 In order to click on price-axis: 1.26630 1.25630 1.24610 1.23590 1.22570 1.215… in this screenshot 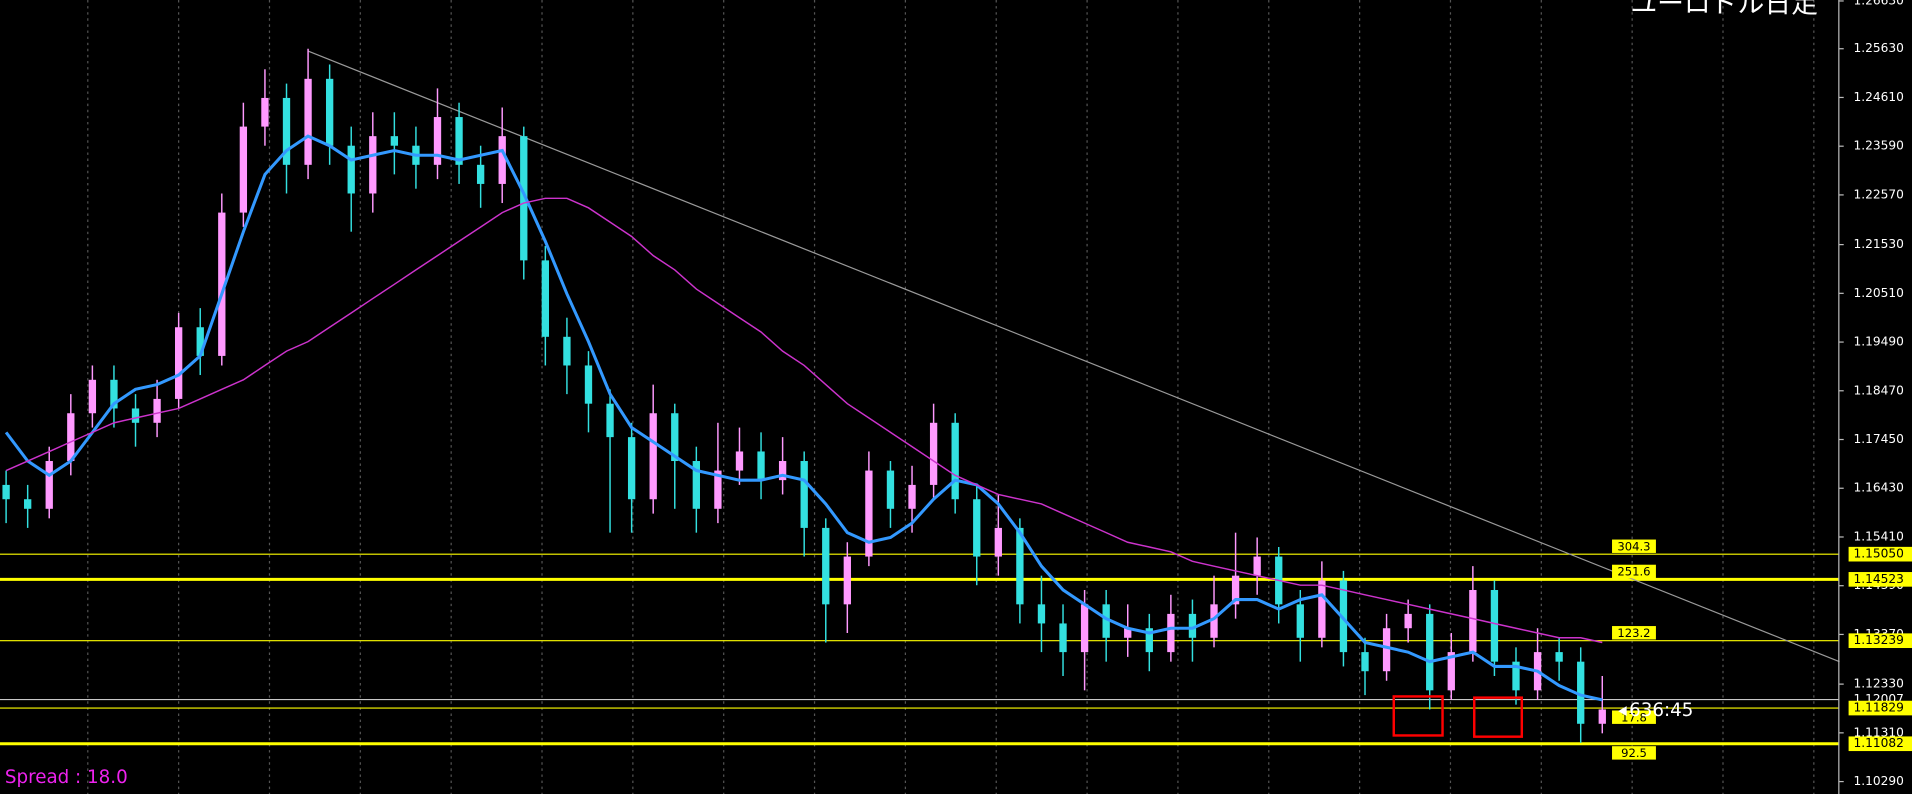, I will do `click(1875, 394)`.